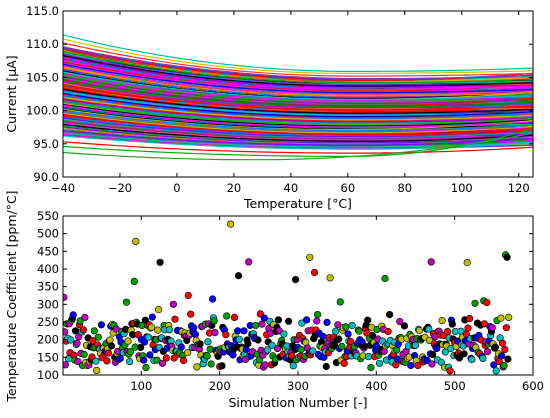 The width and height of the screenshot is (550, 418). I want to click on y-tick-label: 100, so click(48, 375).